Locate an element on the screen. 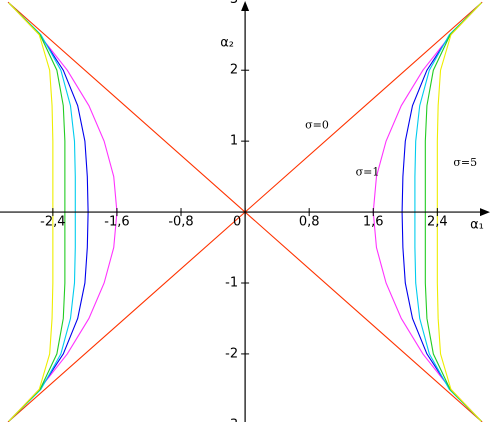 Image resolution: width=491 pixels, height=422 pixels. x-tick-label: 1,6 is located at coordinates (373, 222).